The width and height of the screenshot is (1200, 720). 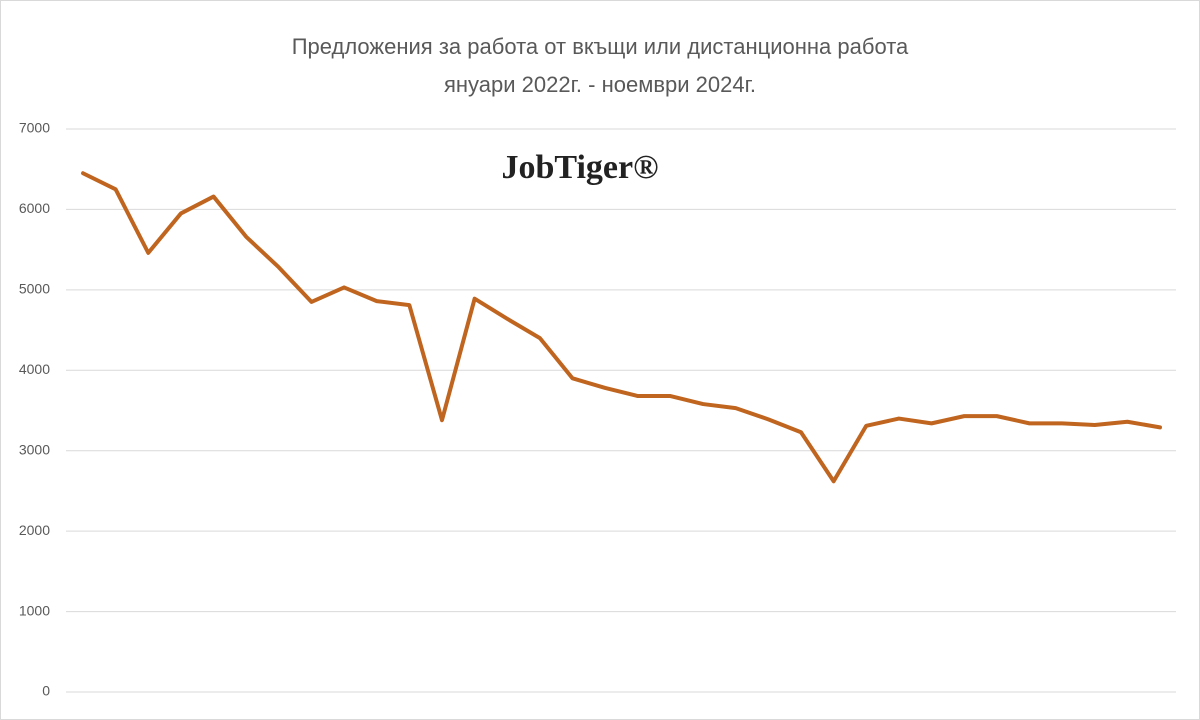 I want to click on y-tick-label: 6000, so click(x=34, y=208).